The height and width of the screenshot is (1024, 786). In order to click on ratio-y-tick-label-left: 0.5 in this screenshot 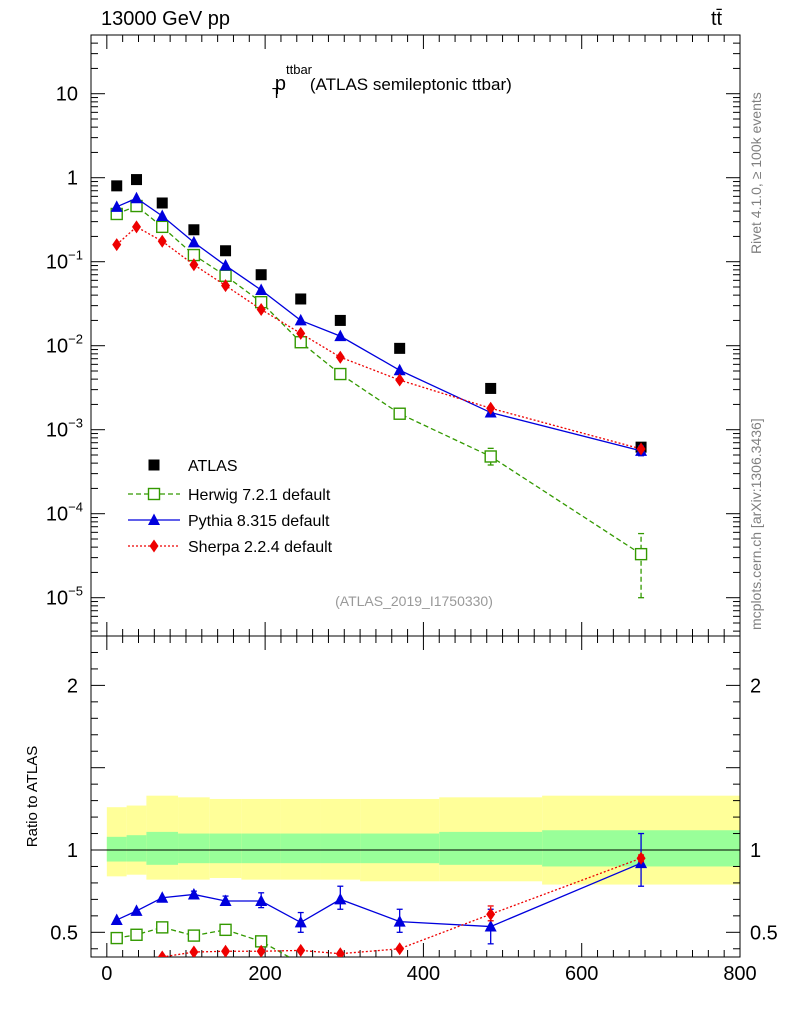, I will do `click(64, 933)`.